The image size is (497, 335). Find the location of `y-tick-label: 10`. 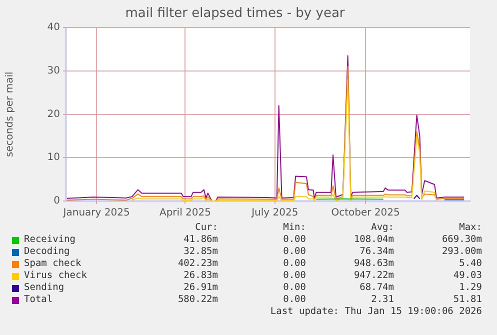

y-tick-label: 10 is located at coordinates (53, 158).